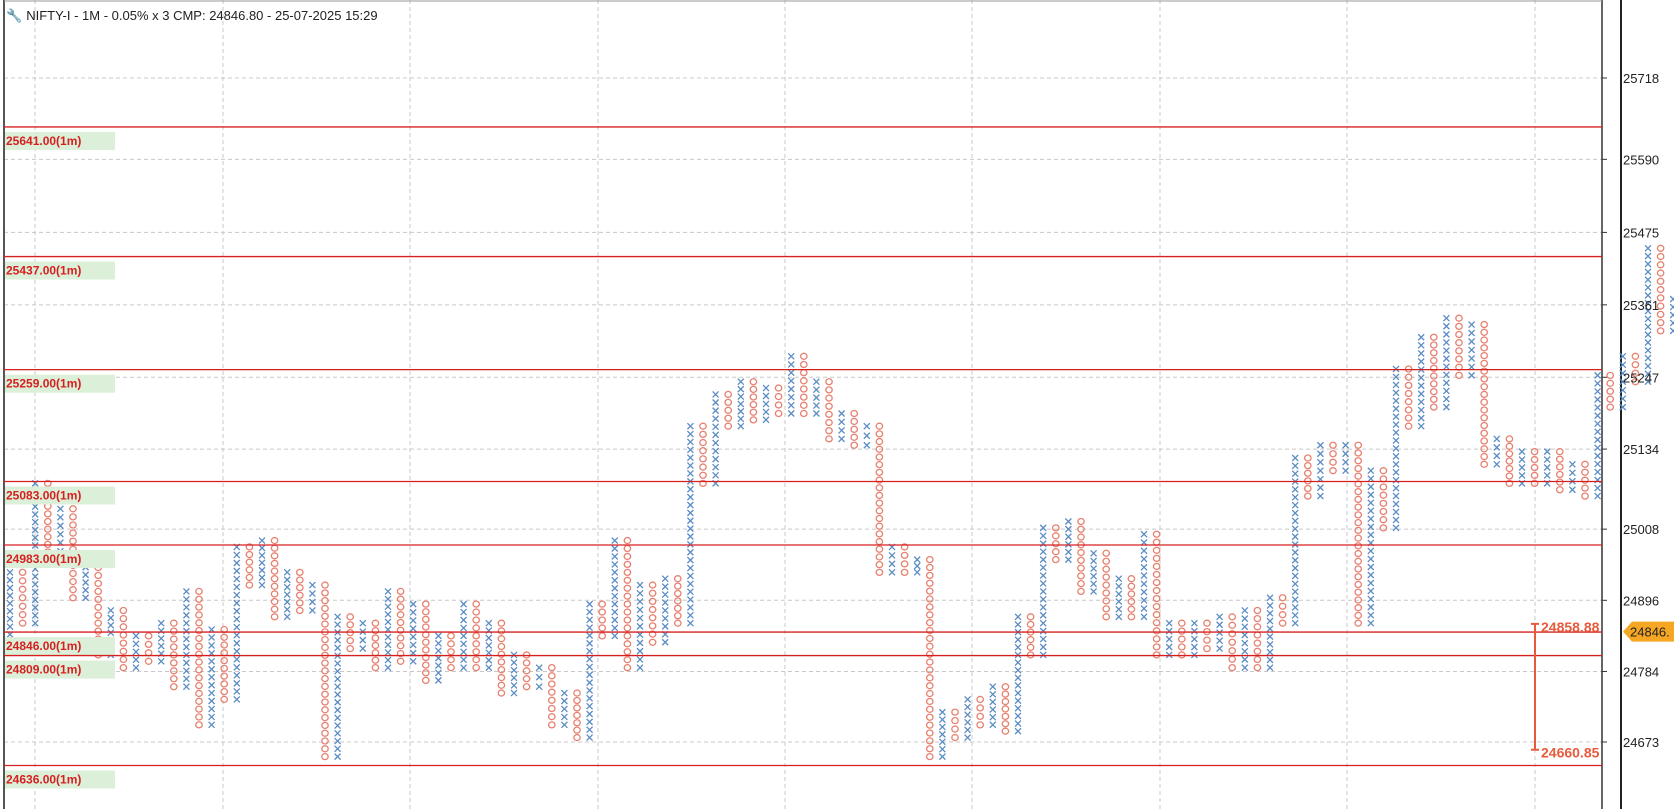 This screenshot has height=809, width=1674. I want to click on target-label: 24858.88, so click(1570, 627).